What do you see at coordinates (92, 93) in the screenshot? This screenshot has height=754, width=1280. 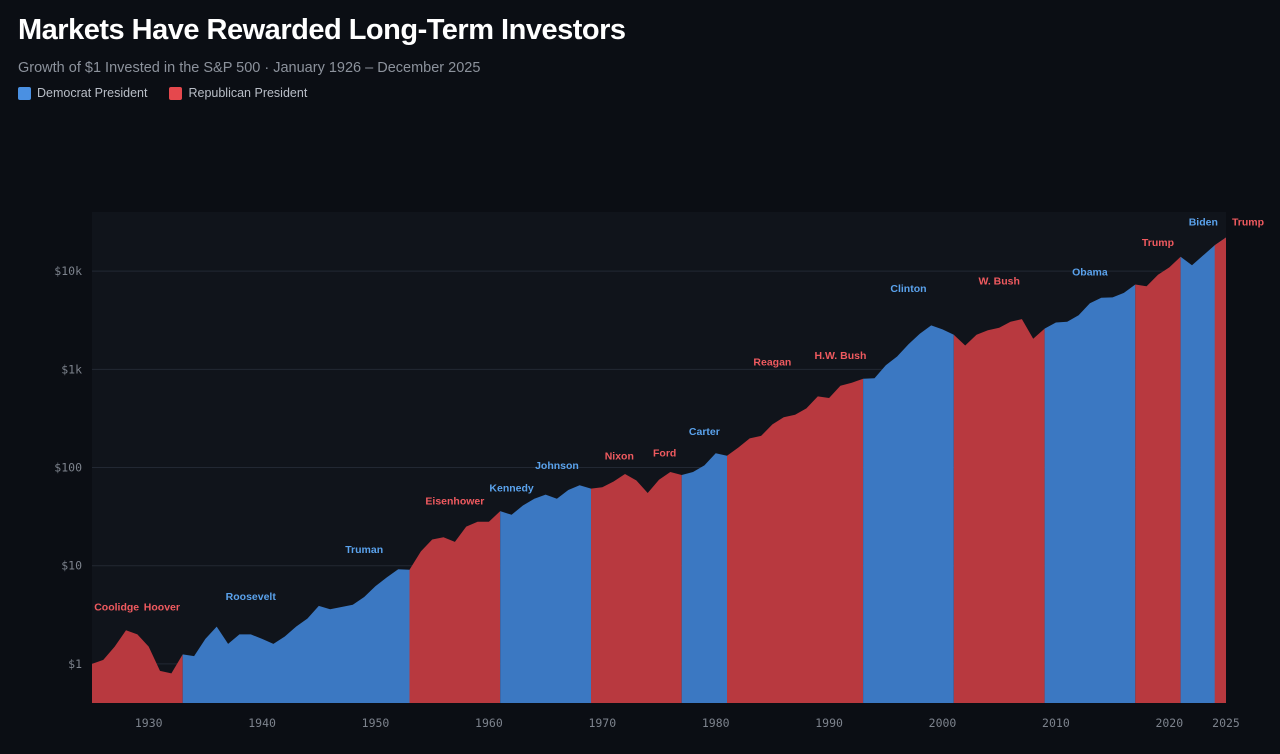 I see `legend-label-democrat: Democrat President` at bounding box center [92, 93].